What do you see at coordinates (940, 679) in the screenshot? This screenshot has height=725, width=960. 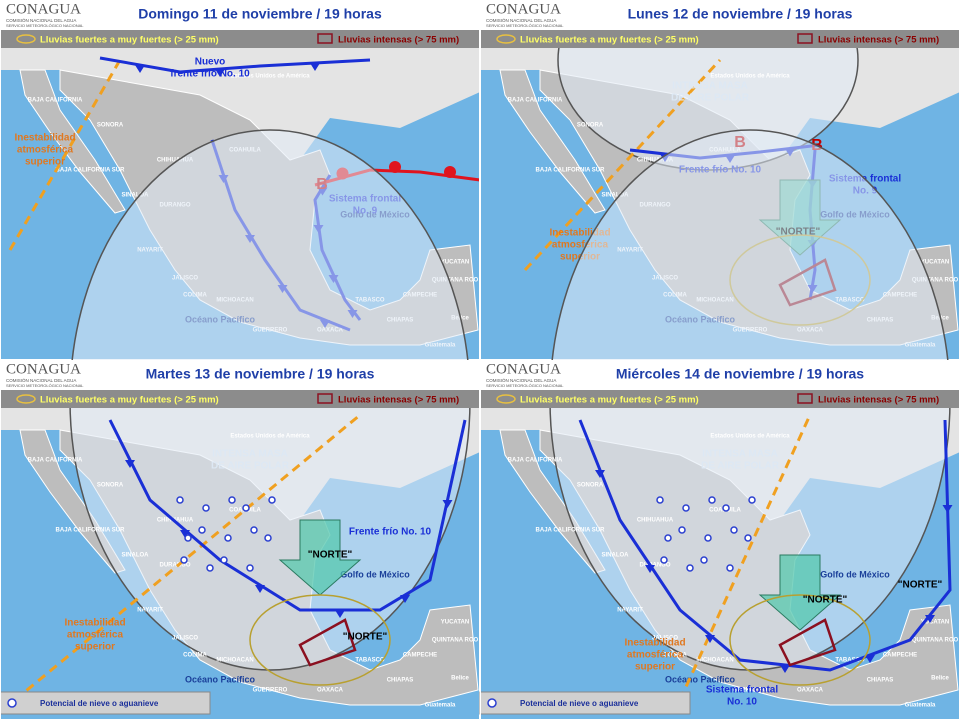 I see `place-label: Belice` at bounding box center [940, 679].